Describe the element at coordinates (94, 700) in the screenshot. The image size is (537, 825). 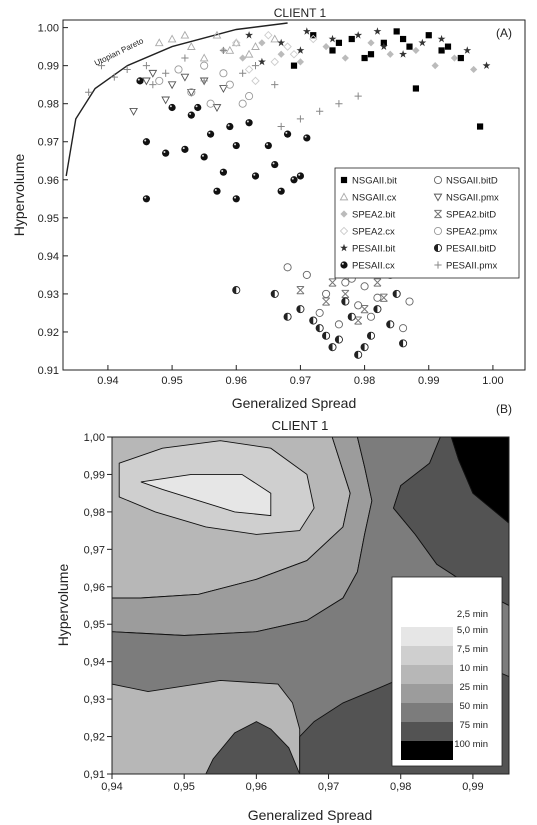
I see `panel-b-y-tick-label: 0,93` at that location.